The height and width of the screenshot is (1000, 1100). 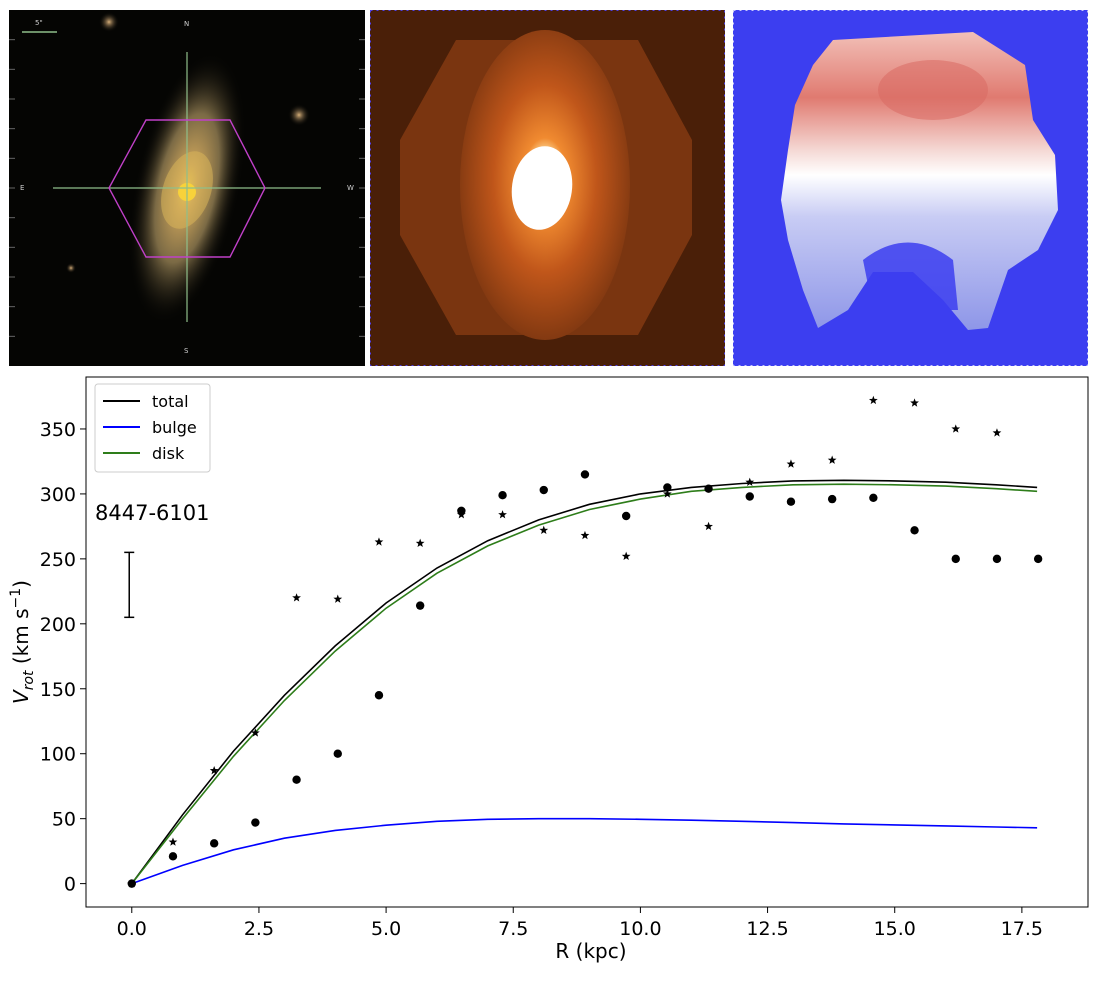 I want to click on y-tick-label: 50, so click(x=64, y=820).